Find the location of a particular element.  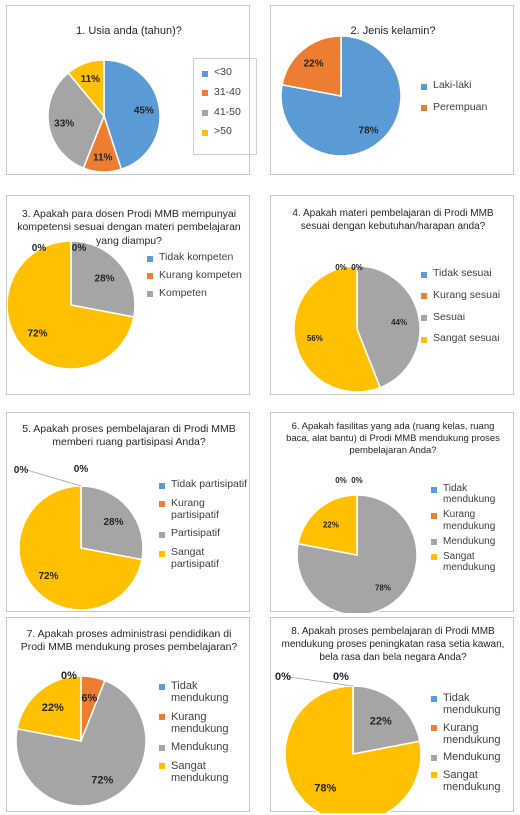

legend-item: Kompeten is located at coordinates (194, 293).